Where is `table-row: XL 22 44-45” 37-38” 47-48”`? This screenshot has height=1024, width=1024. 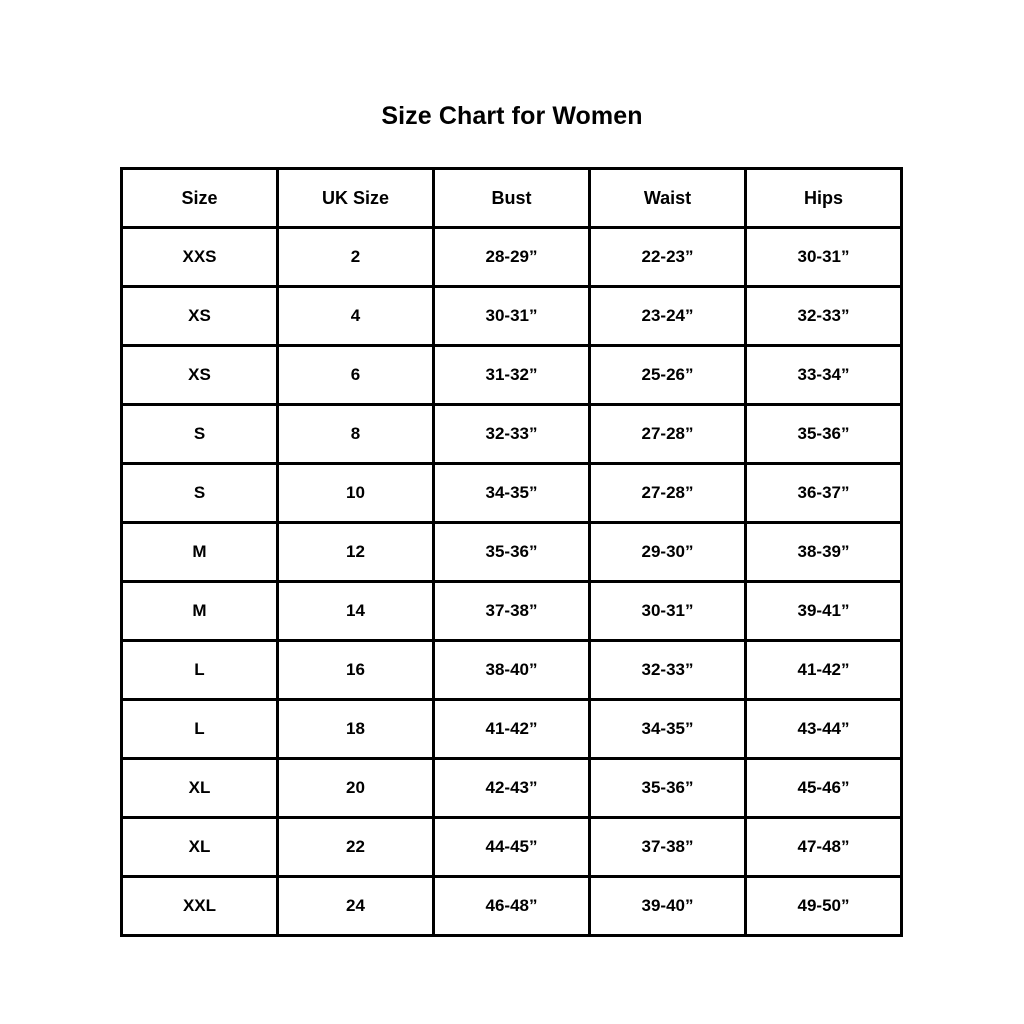 table-row: XL 22 44-45” 37-38” 47-48” is located at coordinates (511, 847).